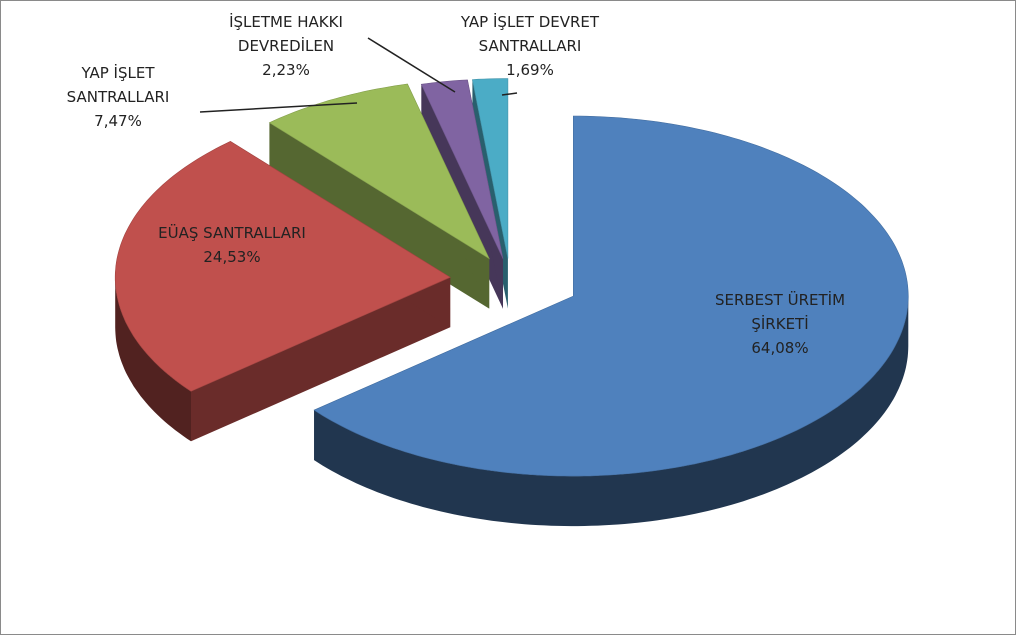 This screenshot has height=635, width=1016. Describe the element at coordinates (286, 33) in the screenshot. I see `category-label: İŞLETME HAKKI DEVREDİLEN` at that location.